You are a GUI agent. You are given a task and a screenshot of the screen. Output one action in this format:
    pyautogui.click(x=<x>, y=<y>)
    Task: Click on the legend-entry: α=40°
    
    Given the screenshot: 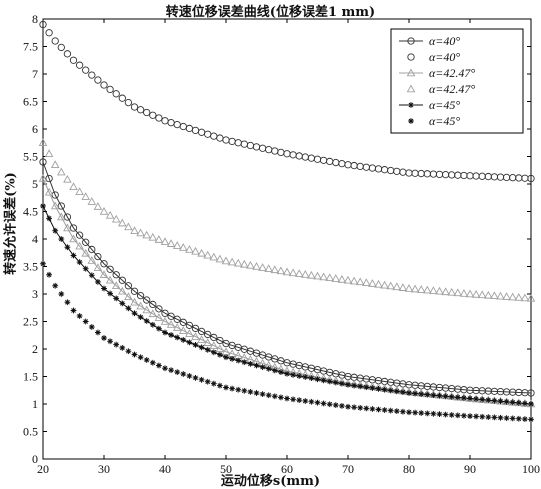 What is the action you would take?
    pyautogui.click(x=429, y=41)
    